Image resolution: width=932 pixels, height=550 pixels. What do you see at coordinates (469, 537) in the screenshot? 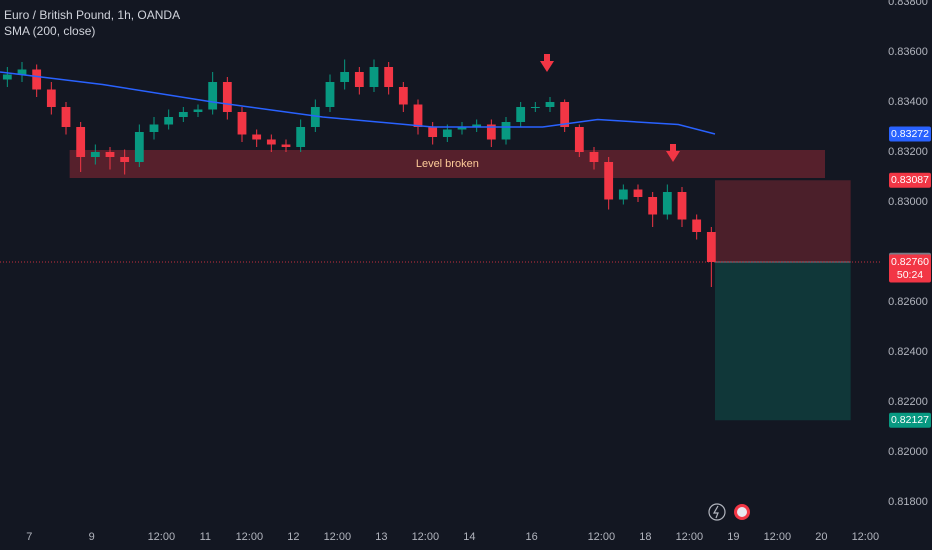
I see `x-tick-label: 14` at bounding box center [469, 537].